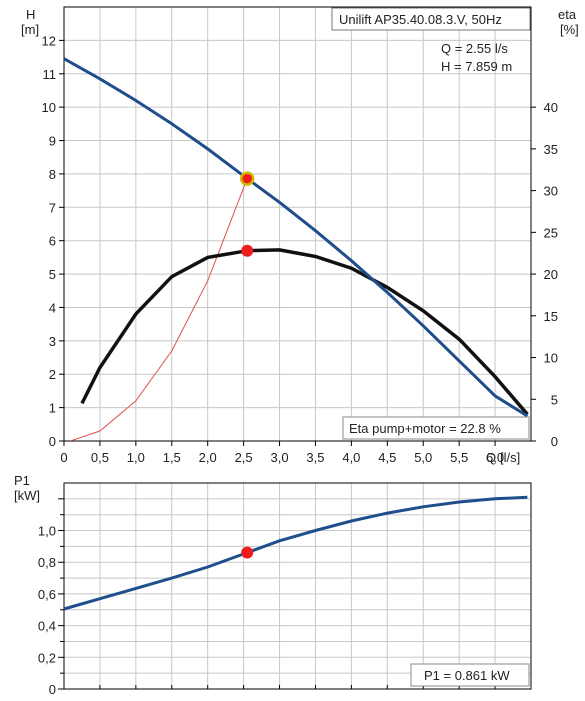 The height and width of the screenshot is (701, 585). What do you see at coordinates (387, 457) in the screenshot?
I see `flow-tick-label: 4,5` at bounding box center [387, 457].